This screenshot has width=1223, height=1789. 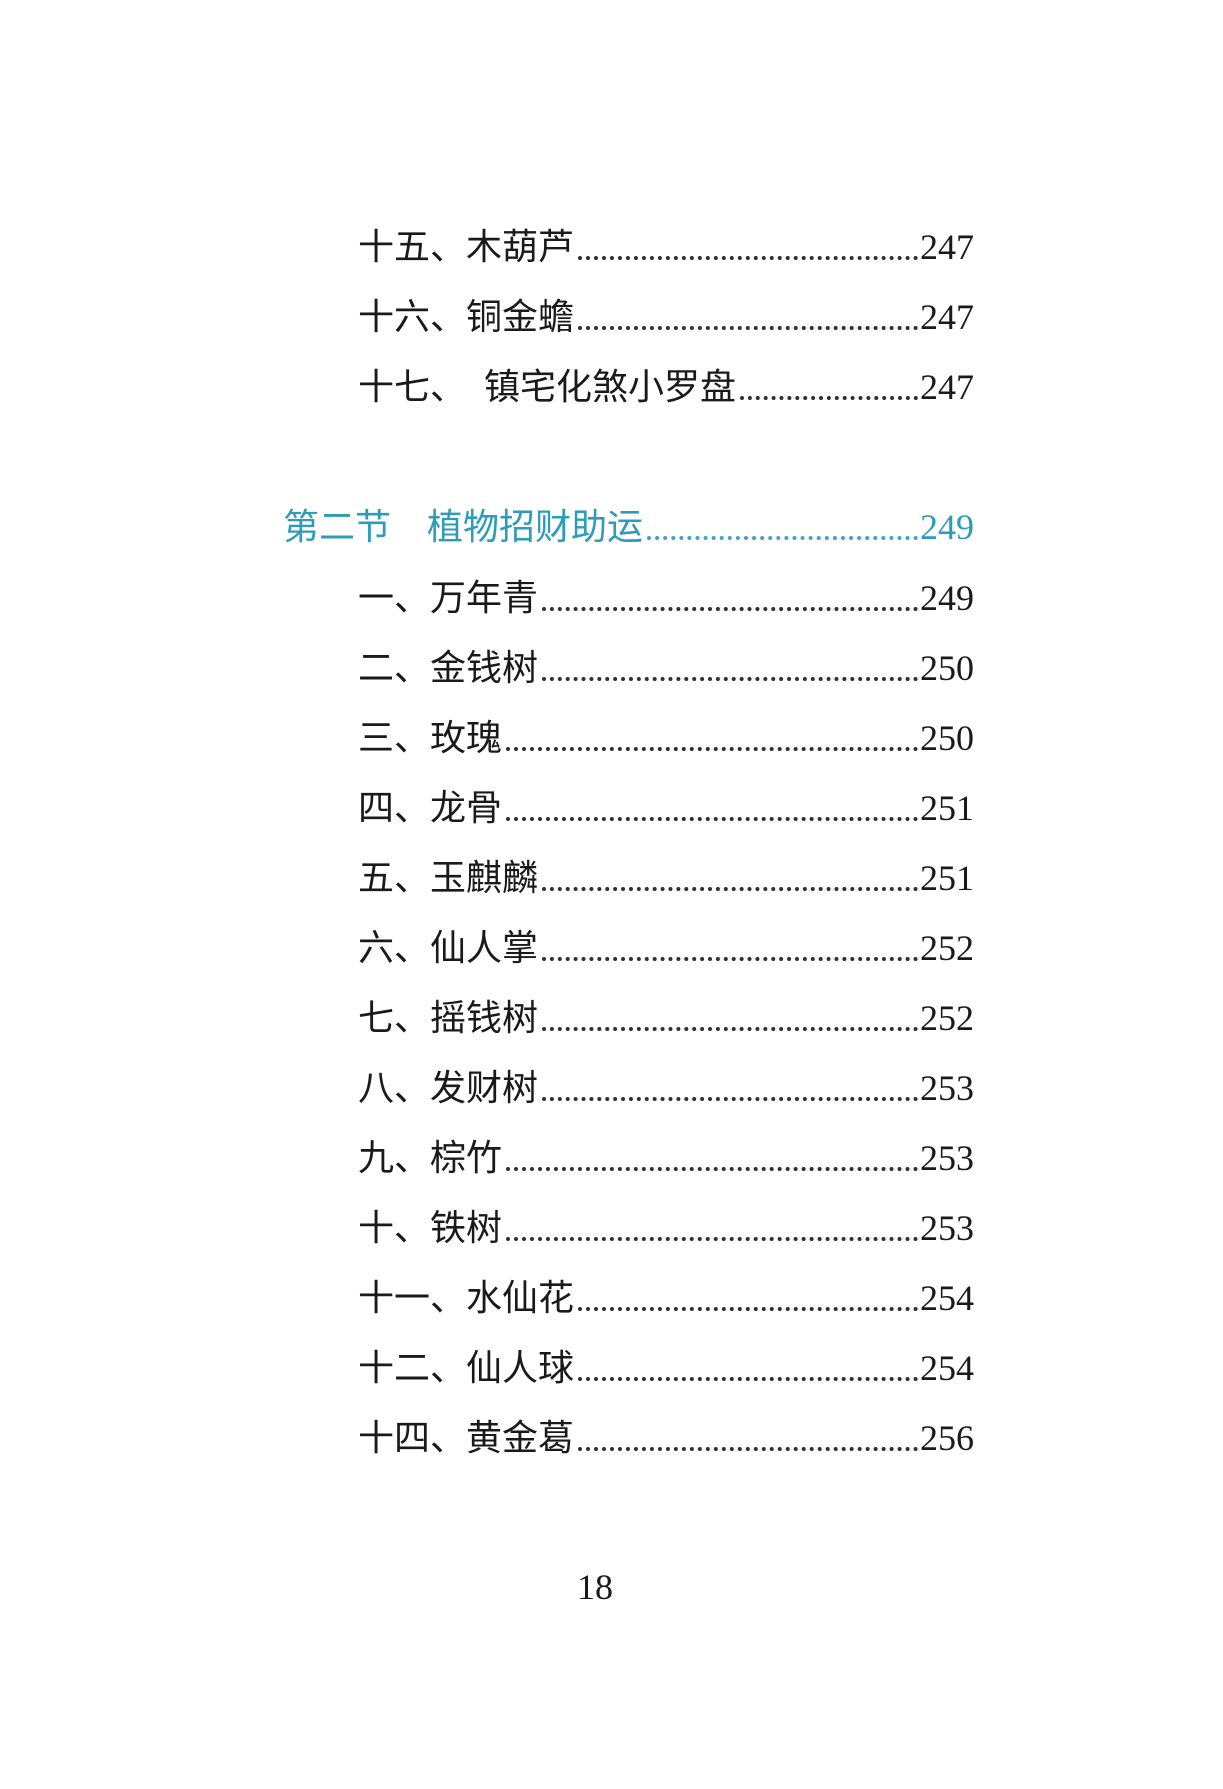 I want to click on toc-entry: 八、发财树 253, so click(x=666, y=1088).